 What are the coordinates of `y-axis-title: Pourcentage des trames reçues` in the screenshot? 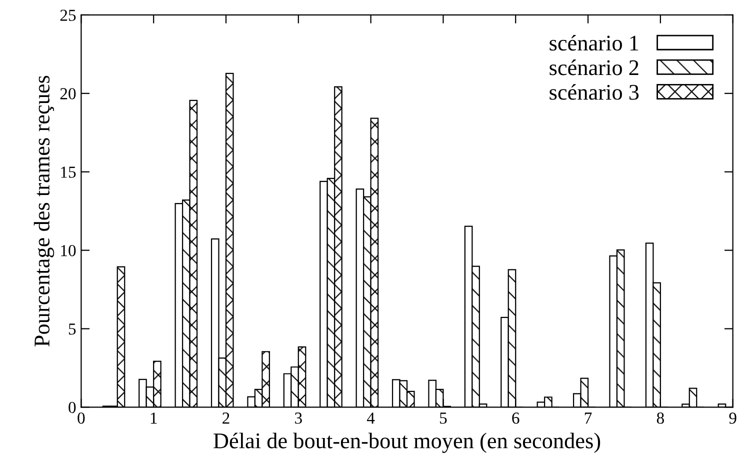 It's located at (44, 211).